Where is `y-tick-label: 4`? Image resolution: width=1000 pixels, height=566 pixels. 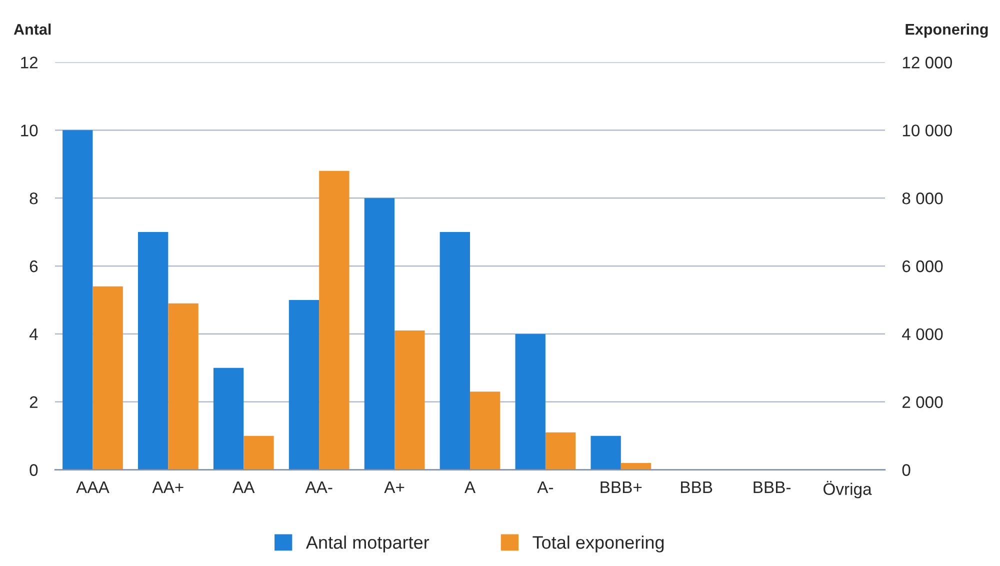
y-tick-label: 4 is located at coordinates (33, 334).